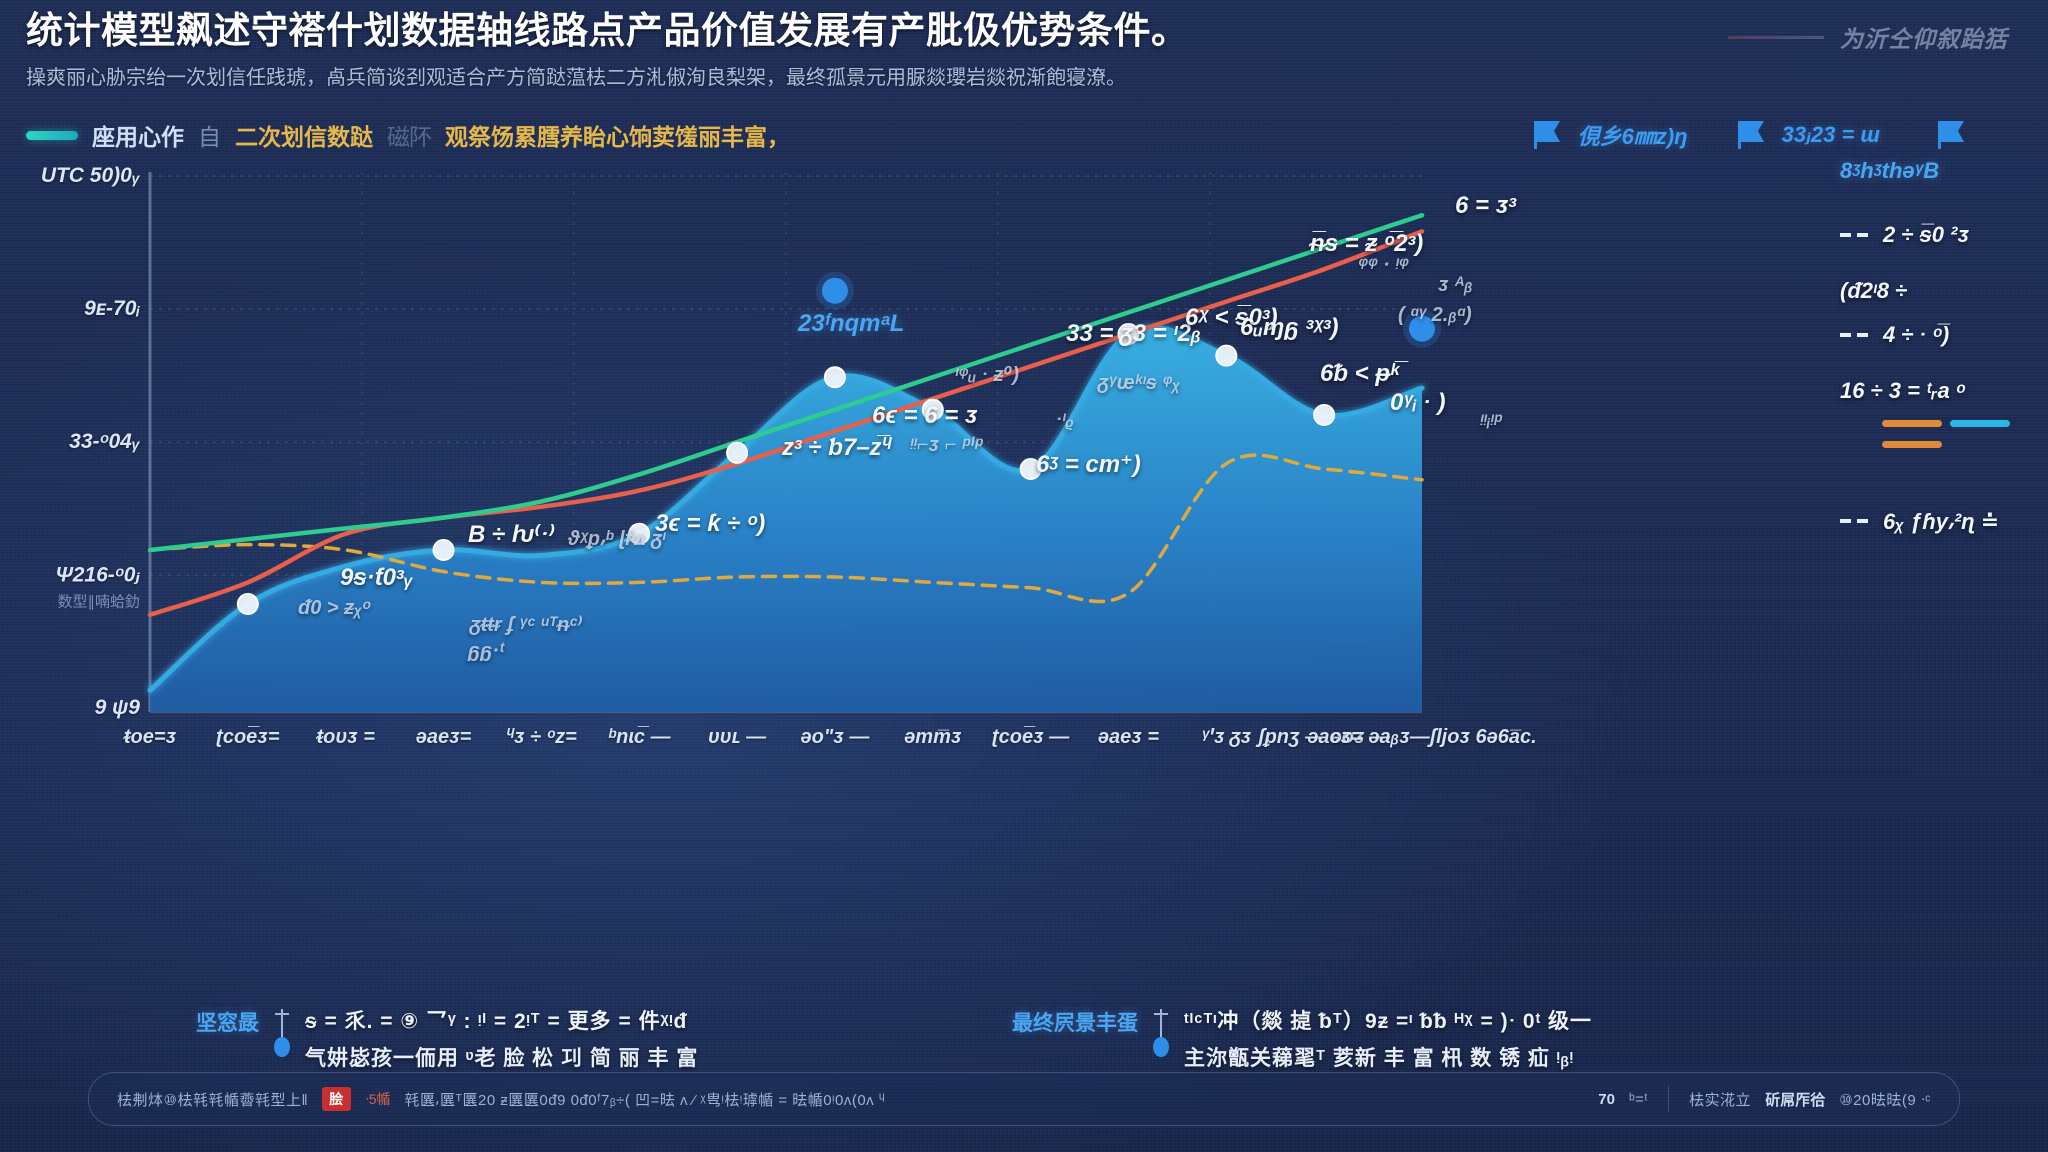 This screenshot has height=1152, width=2048. What do you see at coordinates (1226, 737) in the screenshot?
I see `x-axis-tick-11: ᵞꞌᴣ ᵹᴣ` at bounding box center [1226, 737].